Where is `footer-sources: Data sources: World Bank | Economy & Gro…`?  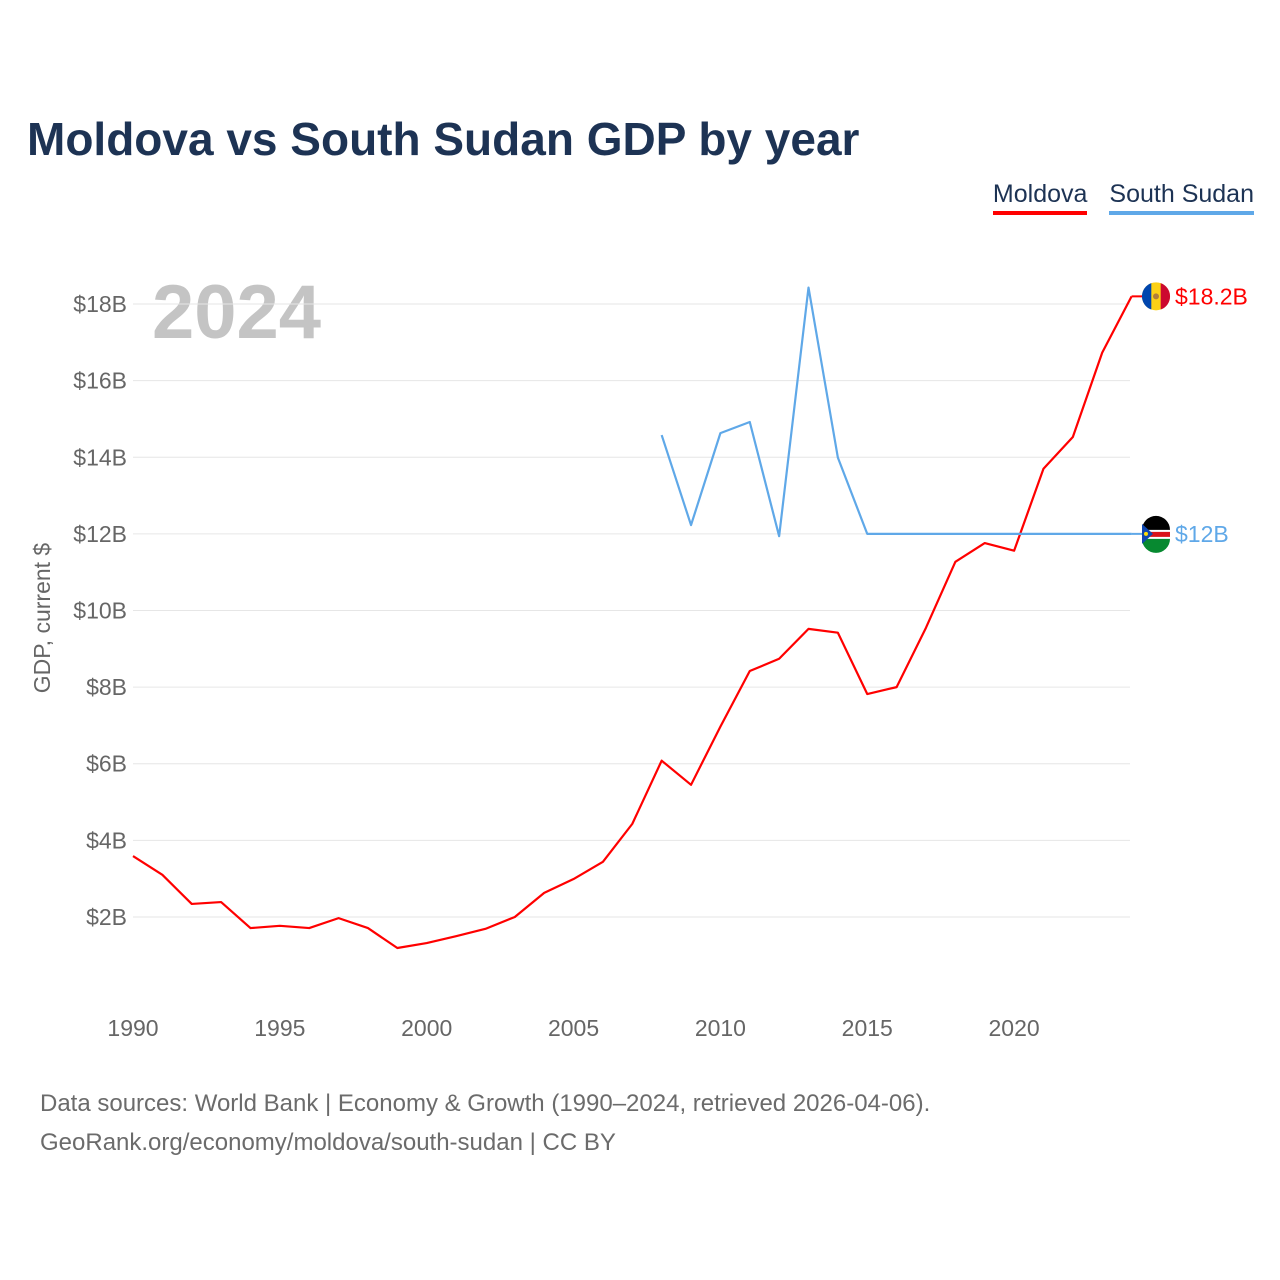
footer-sources: Data sources: World Bank | Economy & Gro… is located at coordinates (485, 1103).